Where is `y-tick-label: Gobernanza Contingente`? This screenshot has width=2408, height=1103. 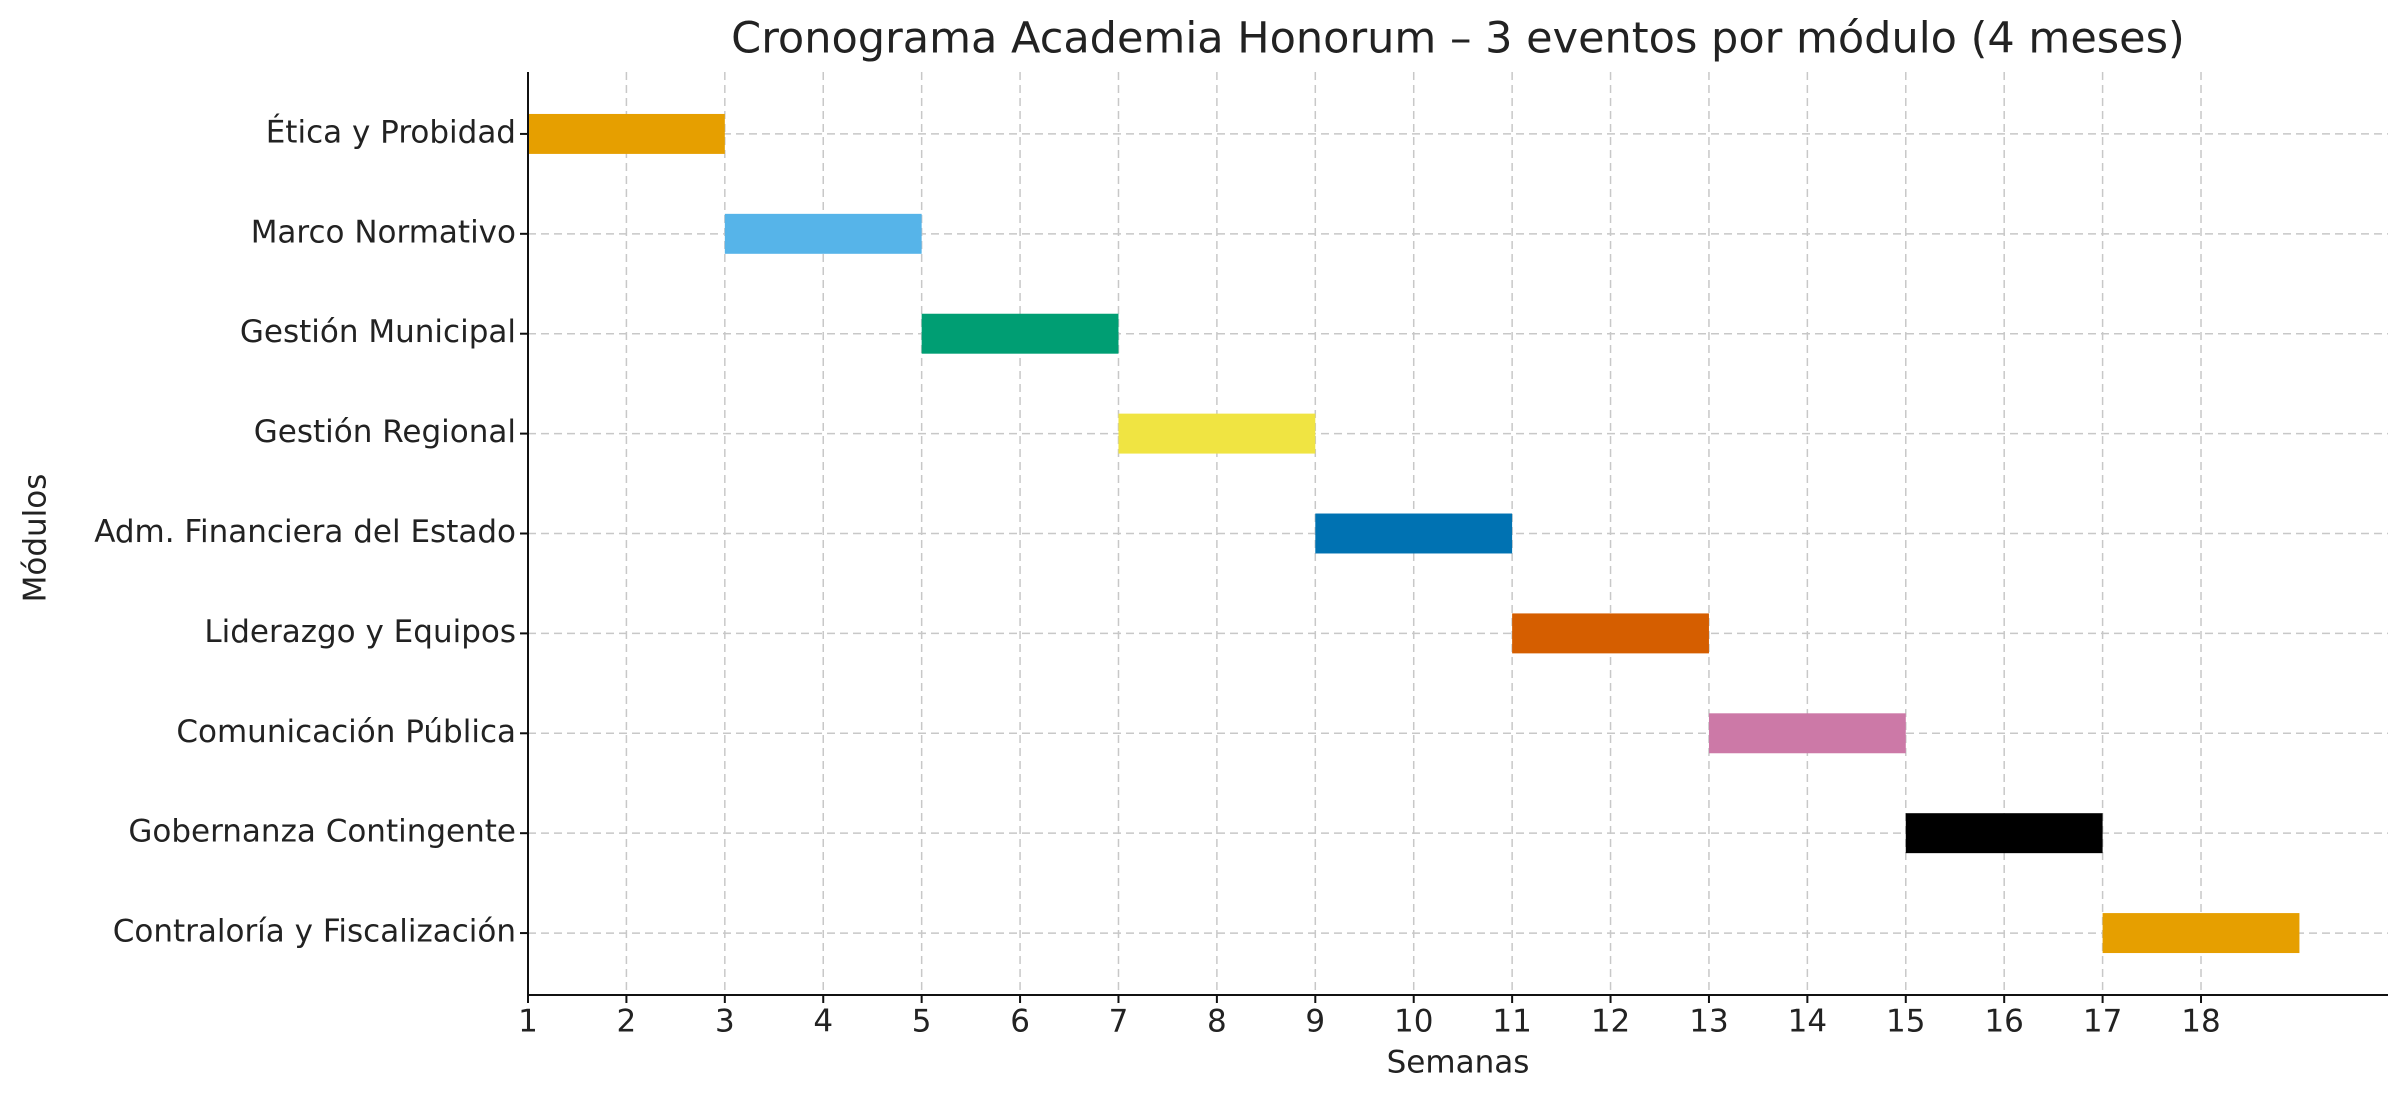 y-tick-label: Gobernanza Contingente is located at coordinates (322, 832).